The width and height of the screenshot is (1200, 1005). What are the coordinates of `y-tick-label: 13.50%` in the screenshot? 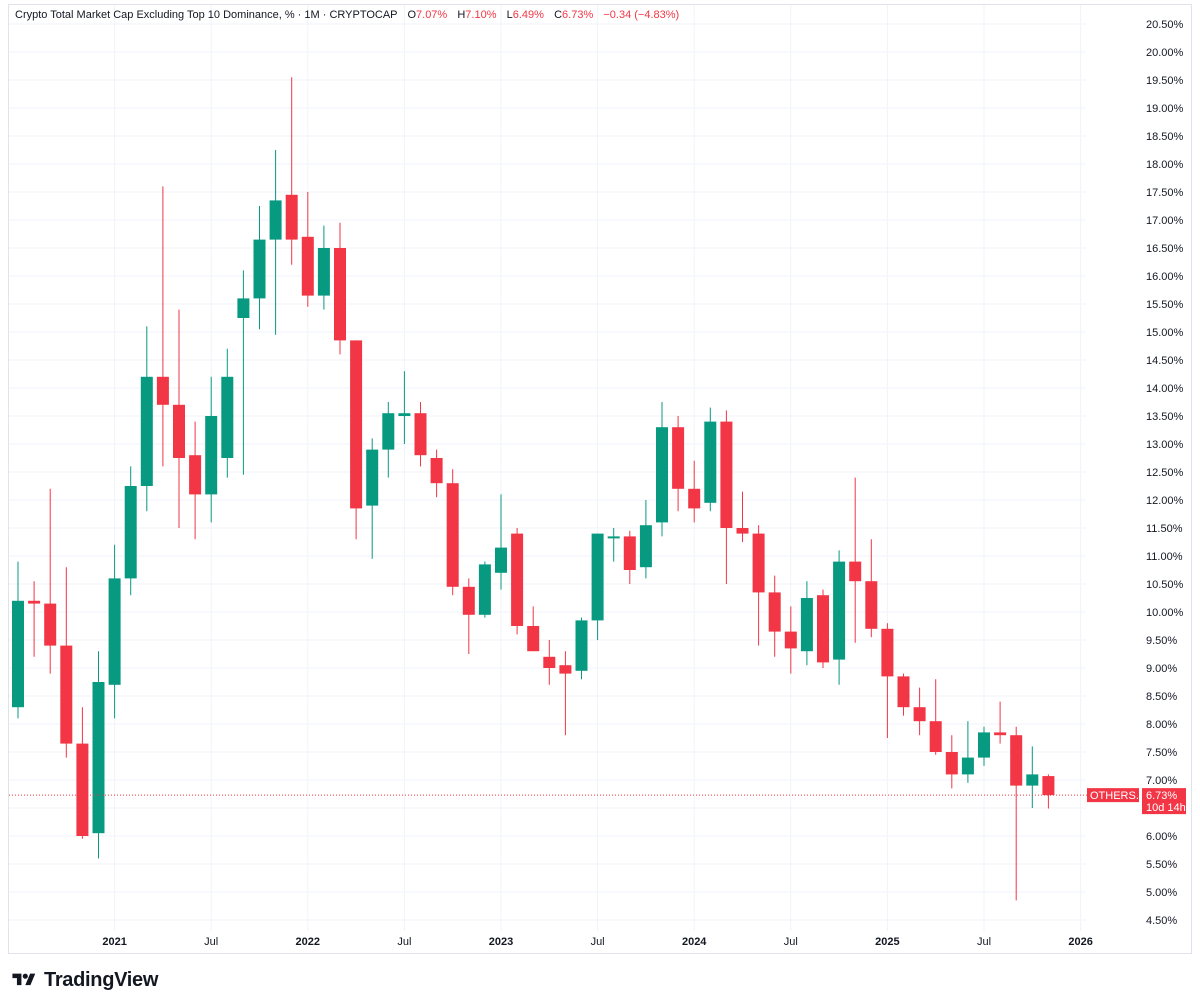 It's located at (1165, 417).